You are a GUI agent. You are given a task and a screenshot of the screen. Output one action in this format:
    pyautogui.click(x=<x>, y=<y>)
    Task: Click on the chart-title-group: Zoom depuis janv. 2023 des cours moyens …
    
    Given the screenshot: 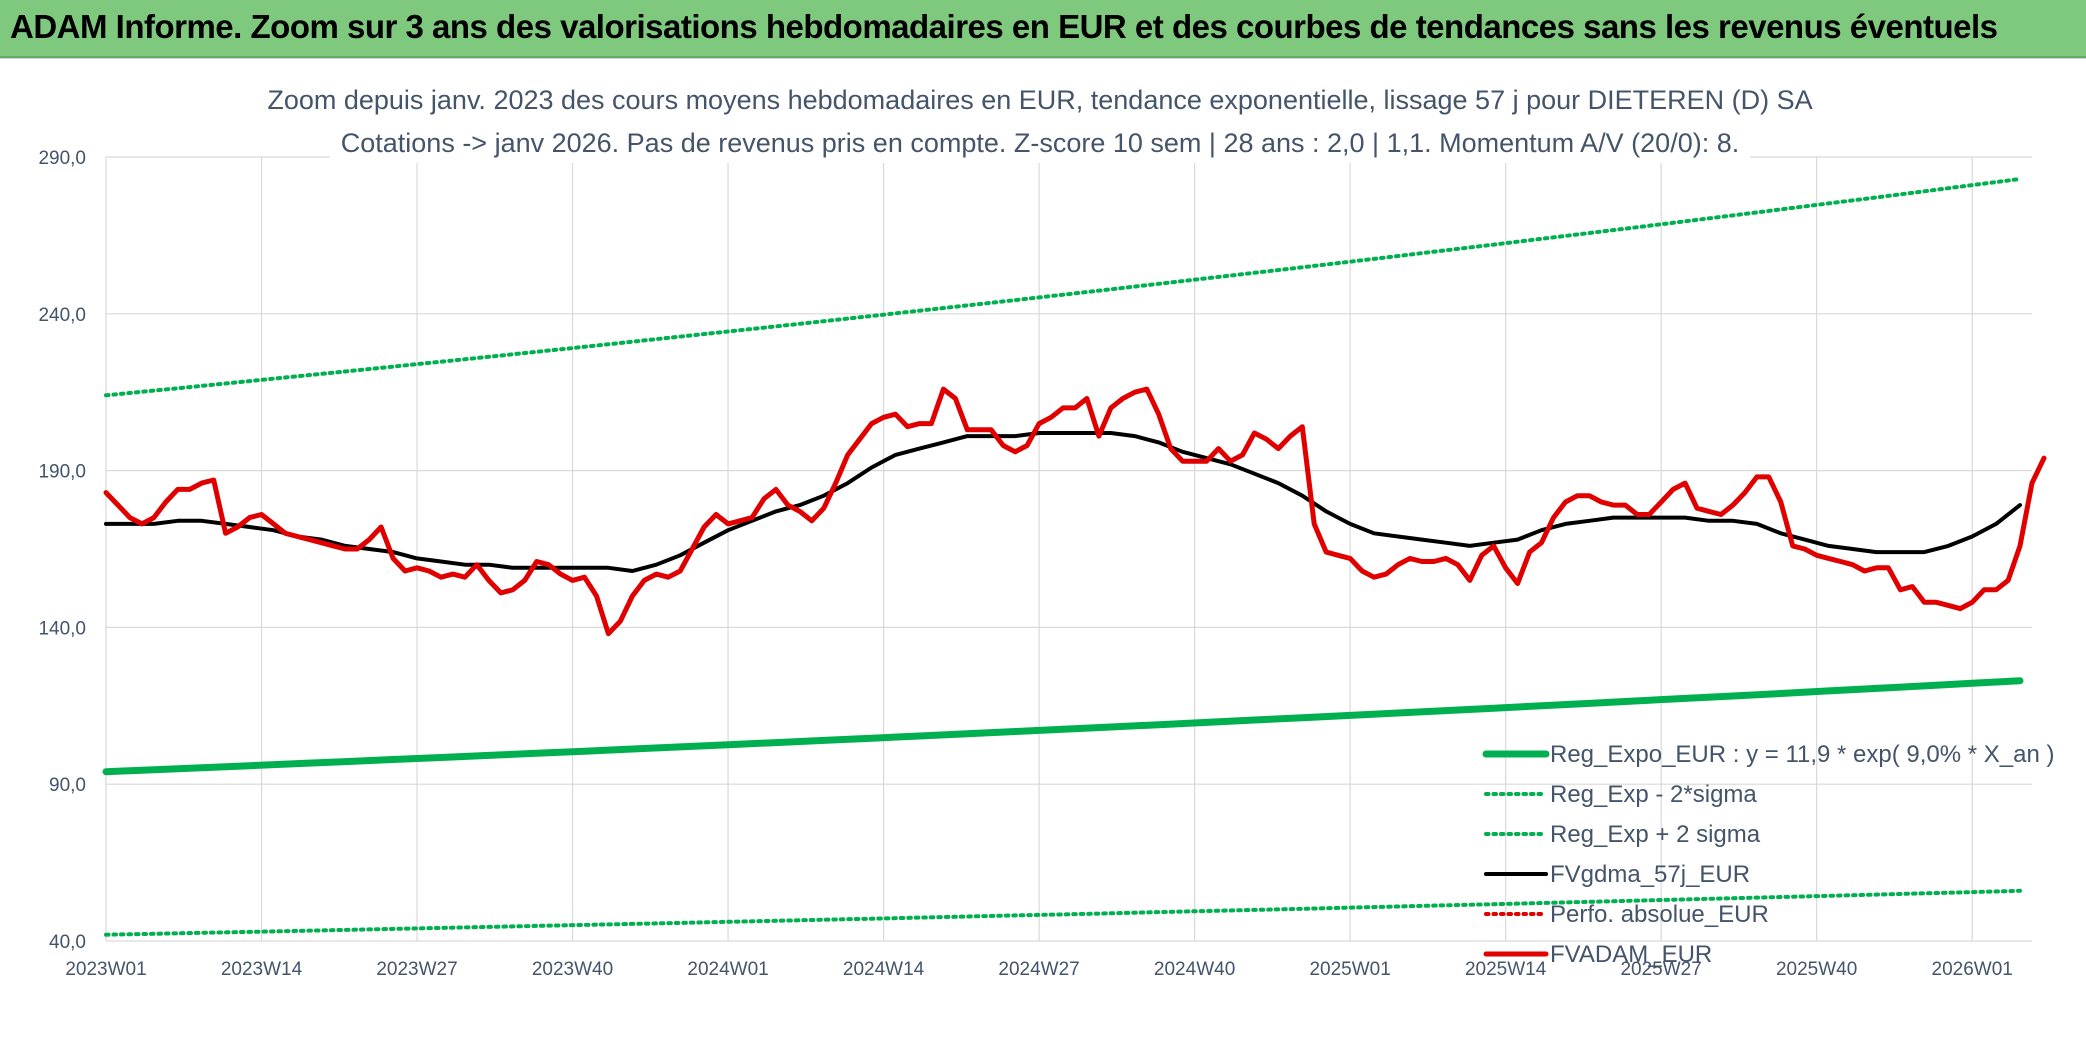 What is the action you would take?
    pyautogui.click(x=1040, y=119)
    